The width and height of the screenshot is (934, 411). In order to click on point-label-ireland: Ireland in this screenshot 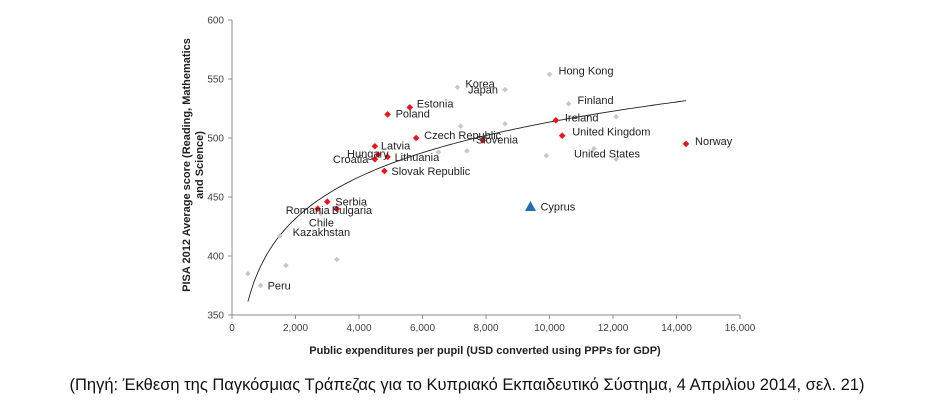, I will do `click(582, 118)`.